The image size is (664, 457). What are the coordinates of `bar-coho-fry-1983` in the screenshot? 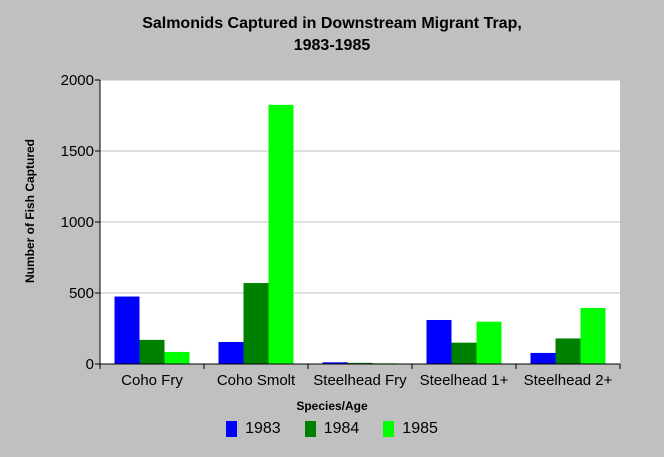 It's located at (127, 330).